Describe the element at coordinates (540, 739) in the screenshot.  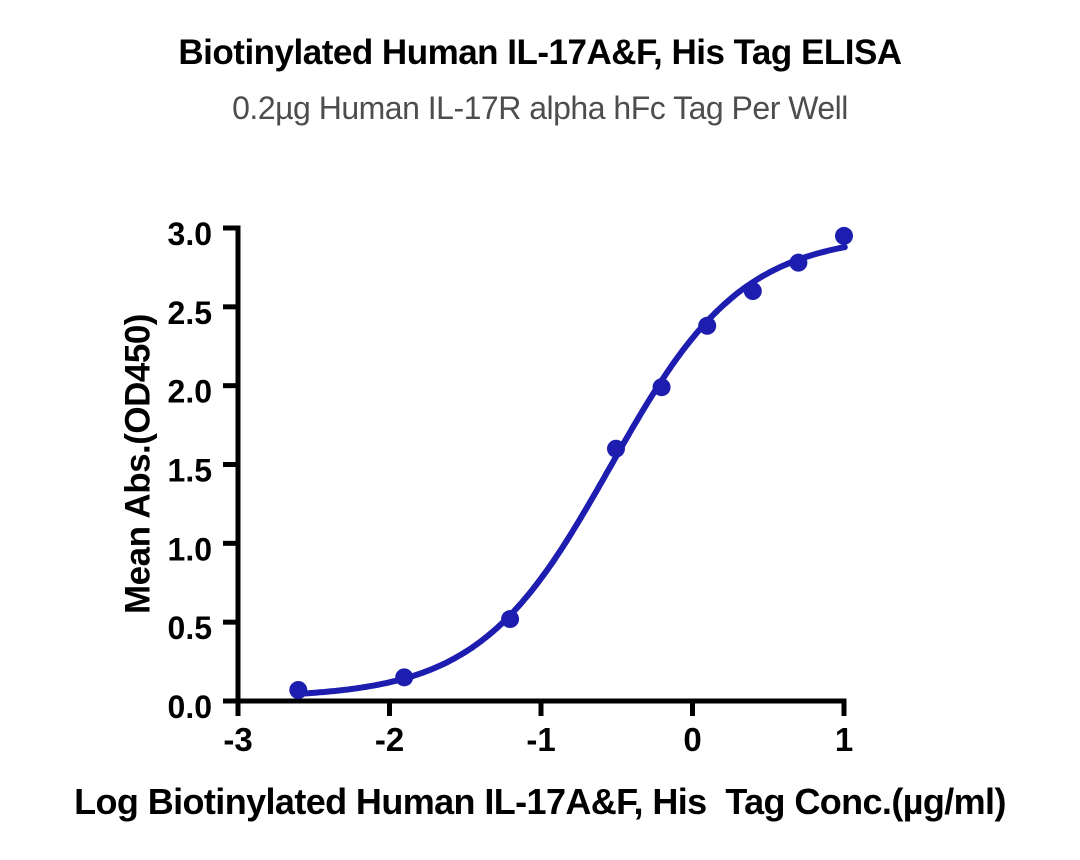
I see `x-tick-label: -1` at that location.